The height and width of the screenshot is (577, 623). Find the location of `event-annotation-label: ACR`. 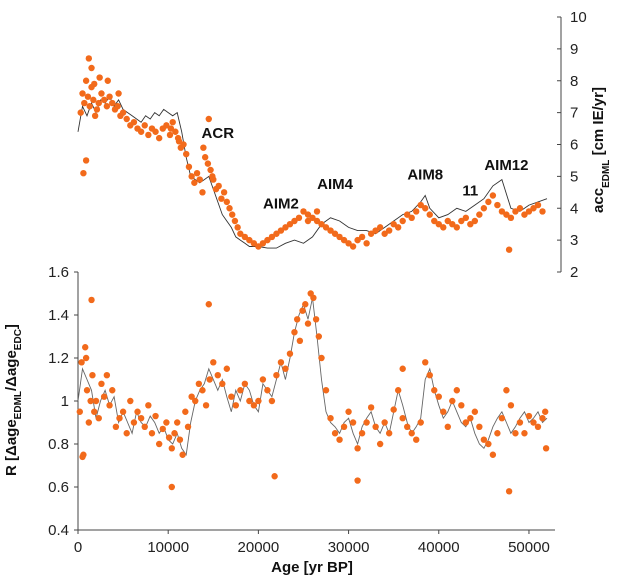

event-annotation-label: ACR is located at coordinates (218, 133).